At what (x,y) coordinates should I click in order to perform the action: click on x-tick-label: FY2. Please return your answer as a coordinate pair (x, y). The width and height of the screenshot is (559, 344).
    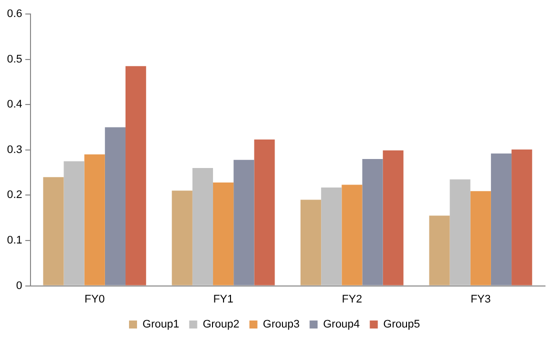
    Looking at the image, I should click on (352, 299).